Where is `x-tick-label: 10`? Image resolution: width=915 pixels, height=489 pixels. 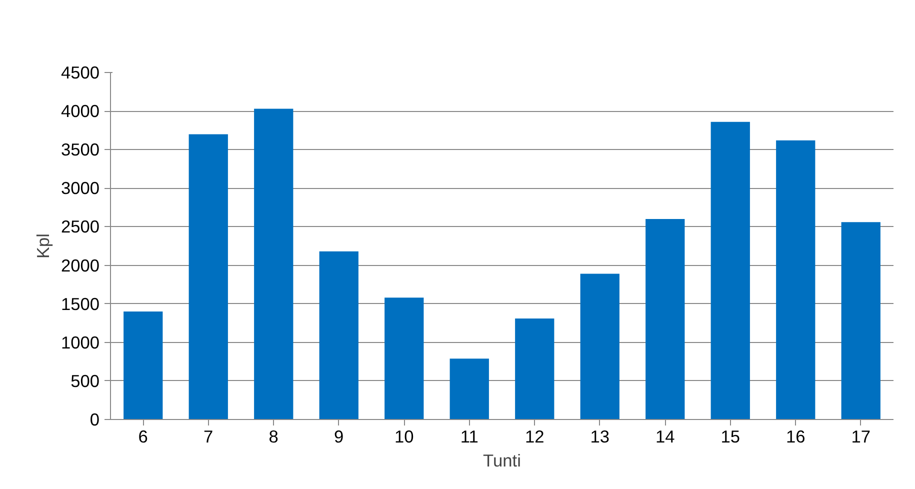 x-tick-label: 10 is located at coordinates (404, 436).